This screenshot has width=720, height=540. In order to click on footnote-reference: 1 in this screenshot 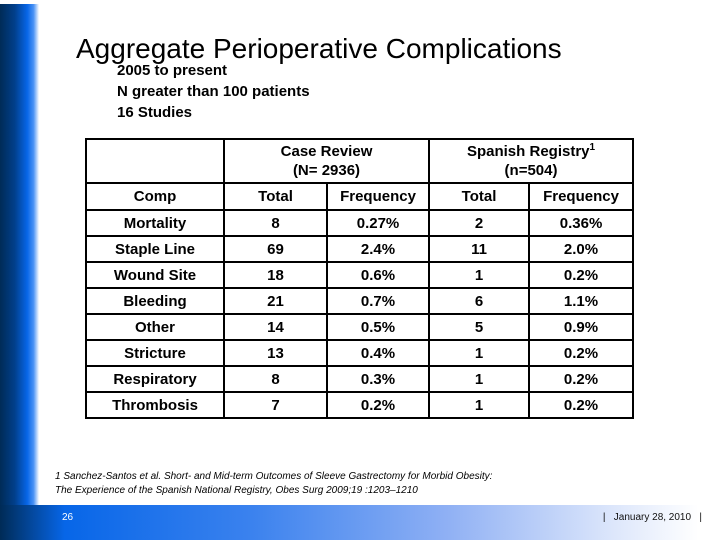, I will do `click(592, 147)`.